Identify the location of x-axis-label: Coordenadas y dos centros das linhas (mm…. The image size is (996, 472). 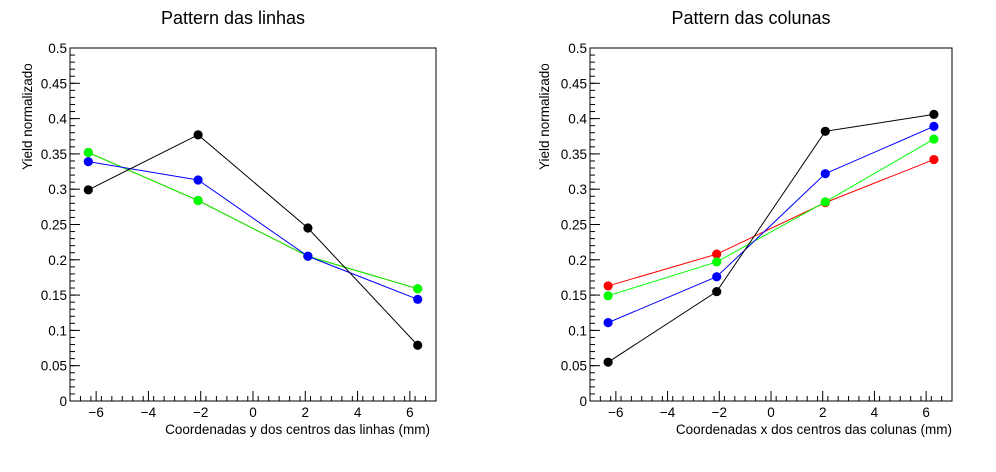
(297, 429).